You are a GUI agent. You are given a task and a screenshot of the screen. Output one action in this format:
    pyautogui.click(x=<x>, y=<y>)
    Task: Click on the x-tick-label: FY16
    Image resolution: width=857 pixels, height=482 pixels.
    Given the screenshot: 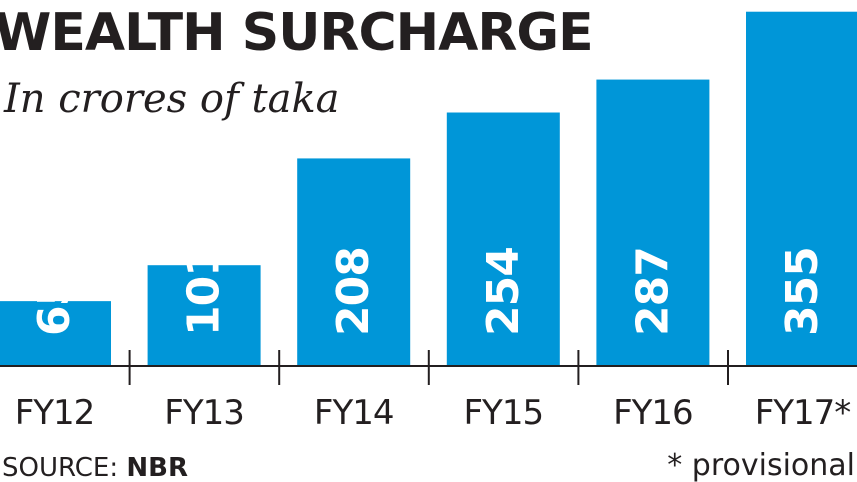 What is the action you would take?
    pyautogui.click(x=653, y=413)
    